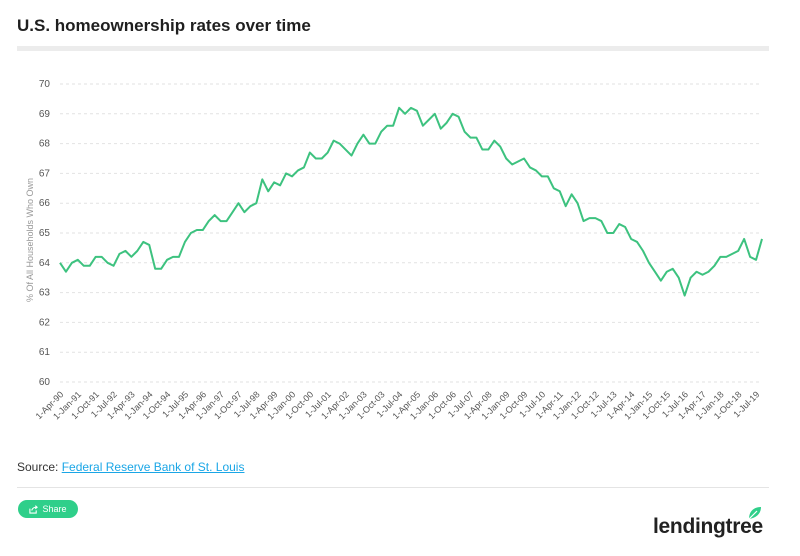 Image resolution: width=800 pixels, height=556 pixels. What do you see at coordinates (30, 240) in the screenshot?
I see `y-axis-label: % Of All Households Who Own` at bounding box center [30, 240].